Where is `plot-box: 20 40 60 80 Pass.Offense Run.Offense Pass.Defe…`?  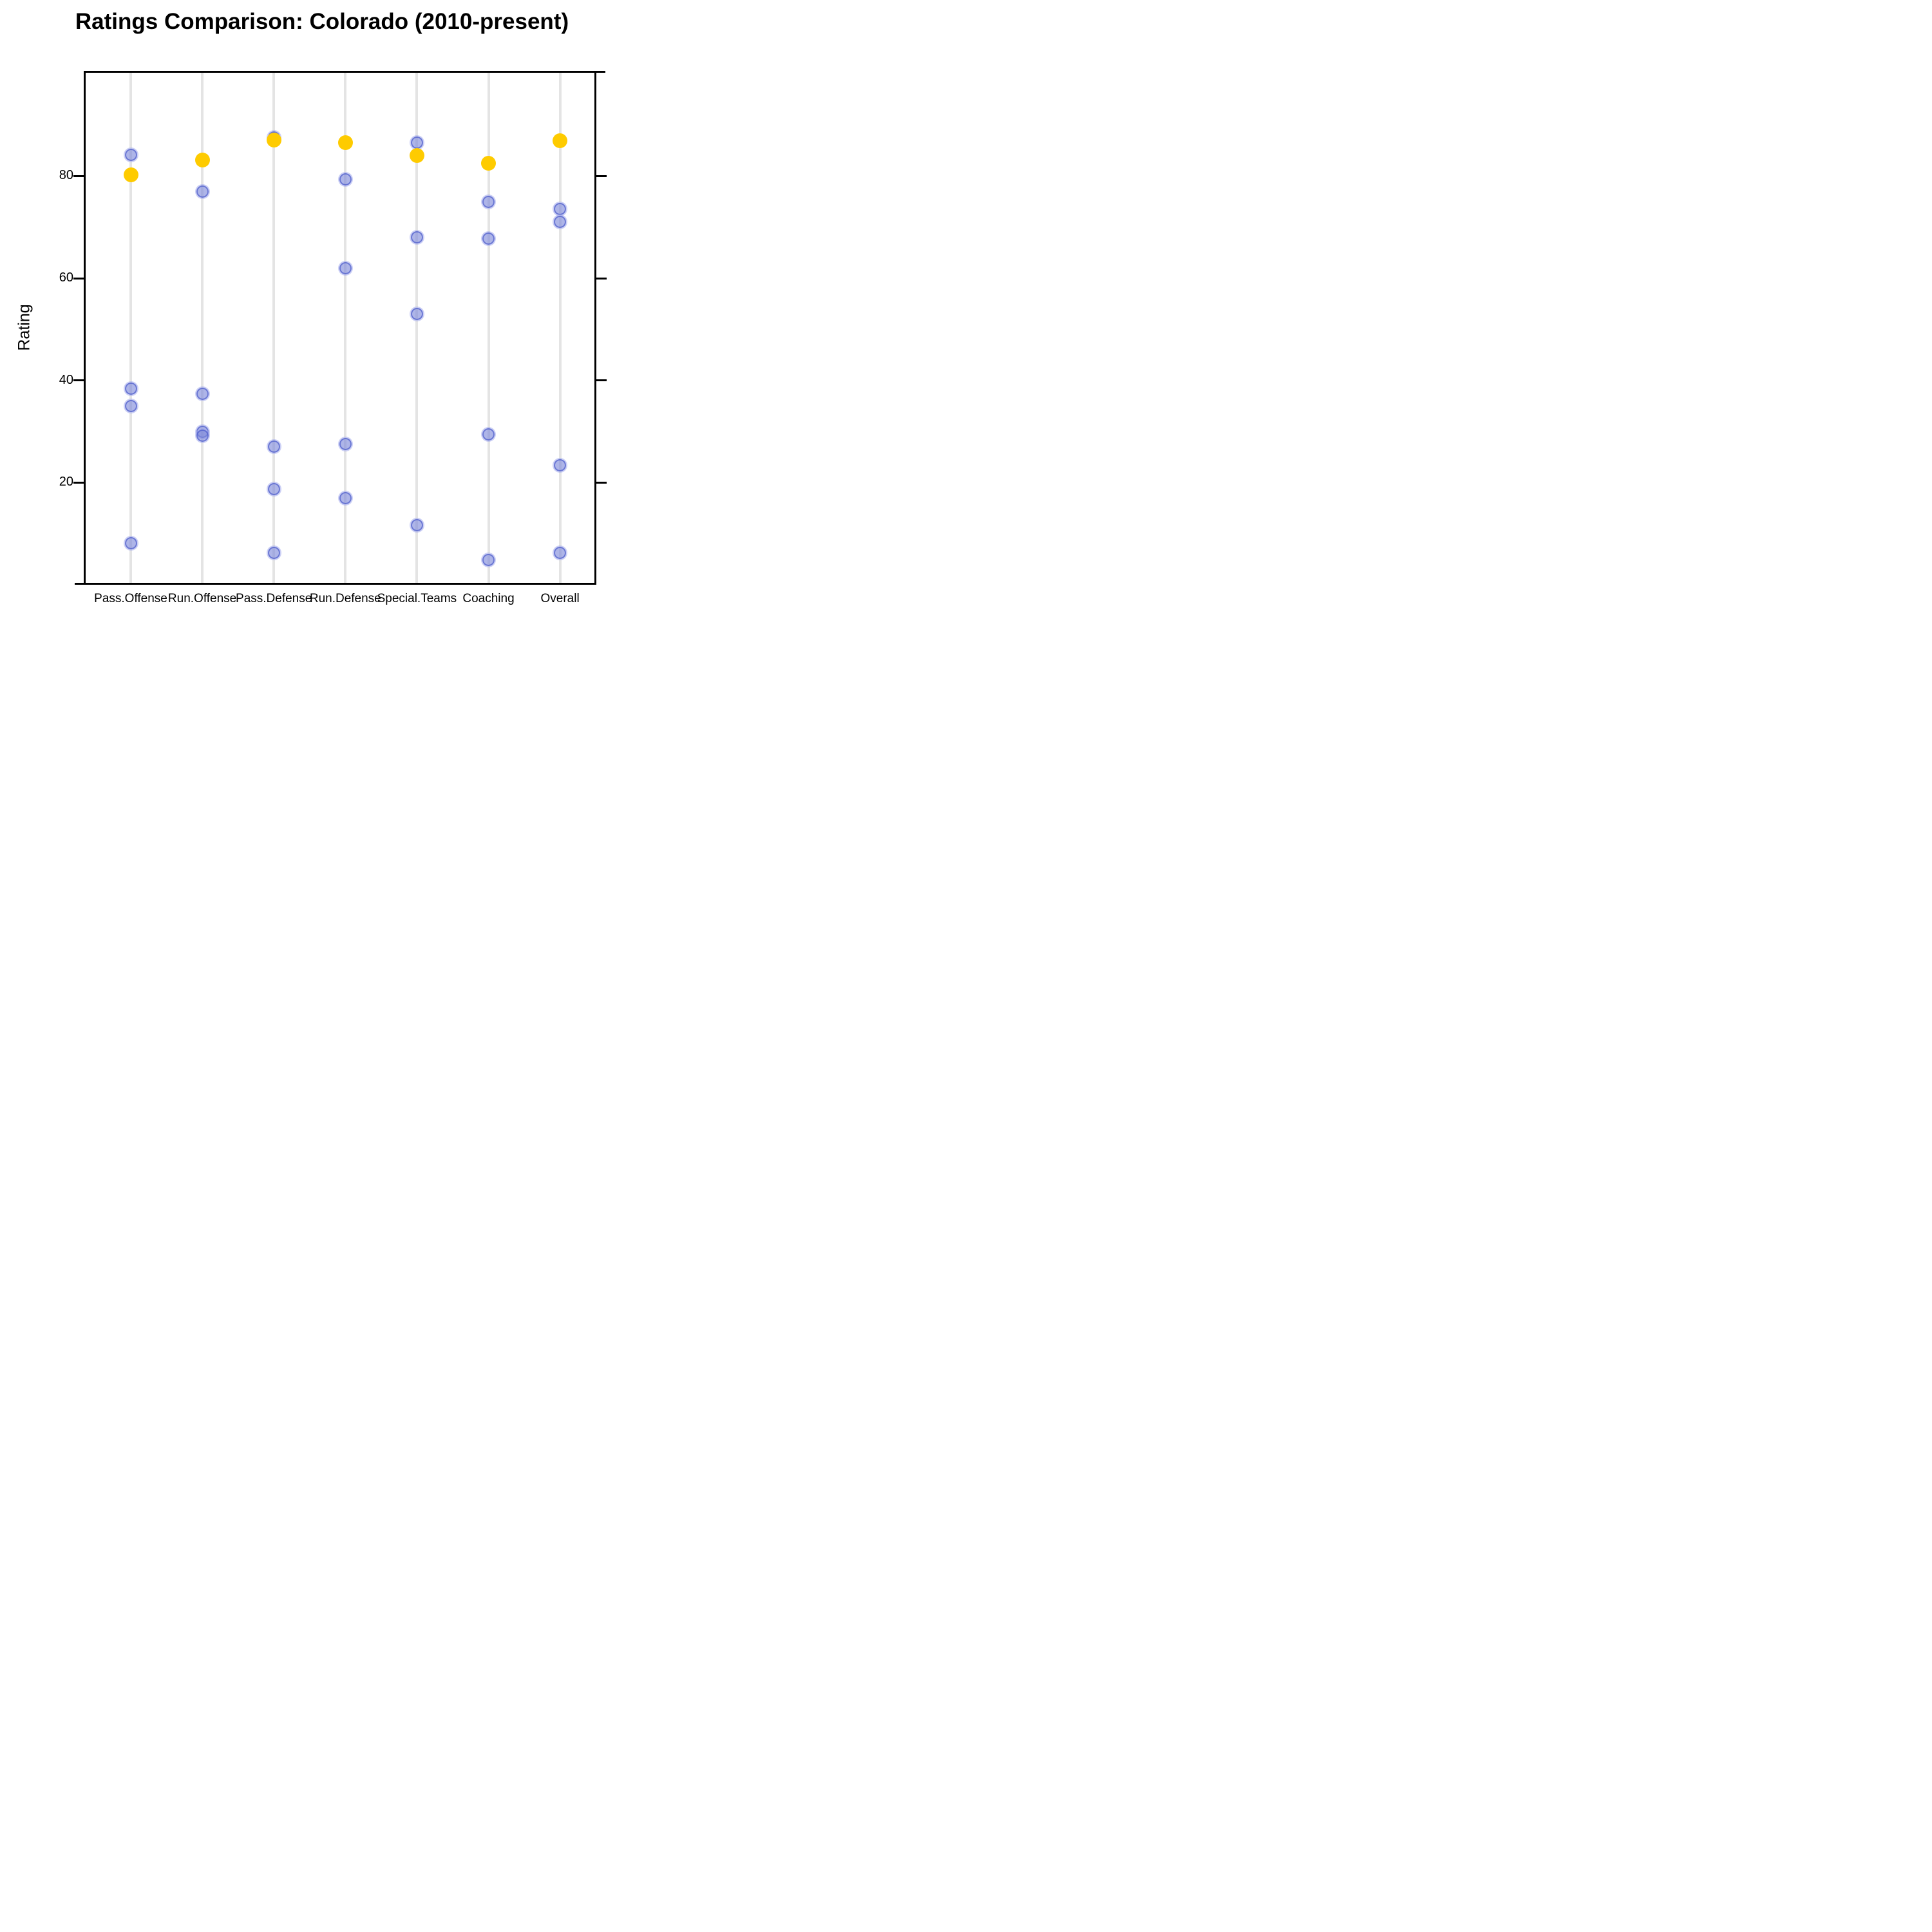
plot-box: 20 40 60 80 Pass.Offense Run.Offense Pass.Defe… is located at coordinates (333, 338).